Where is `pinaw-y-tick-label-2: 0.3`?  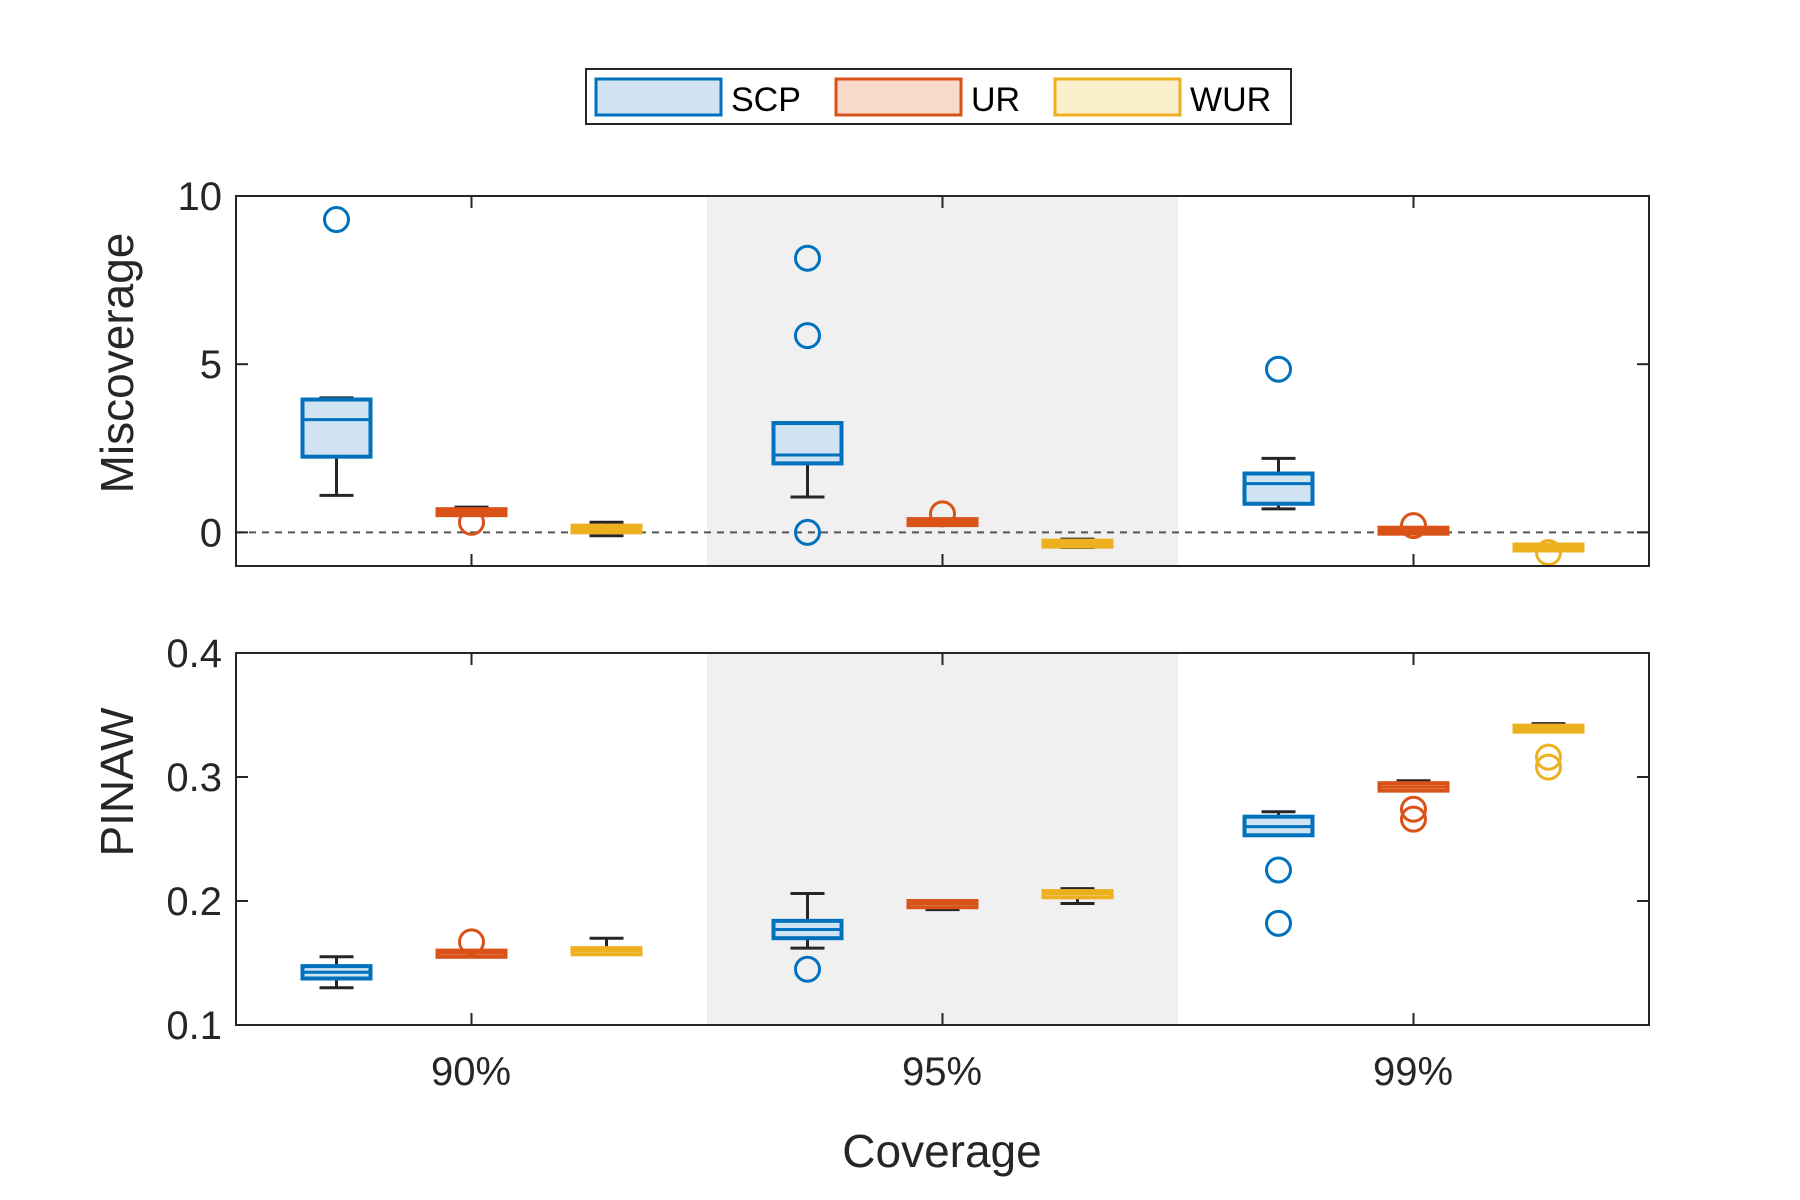 pinaw-y-tick-label-2: 0.3 is located at coordinates (194, 778).